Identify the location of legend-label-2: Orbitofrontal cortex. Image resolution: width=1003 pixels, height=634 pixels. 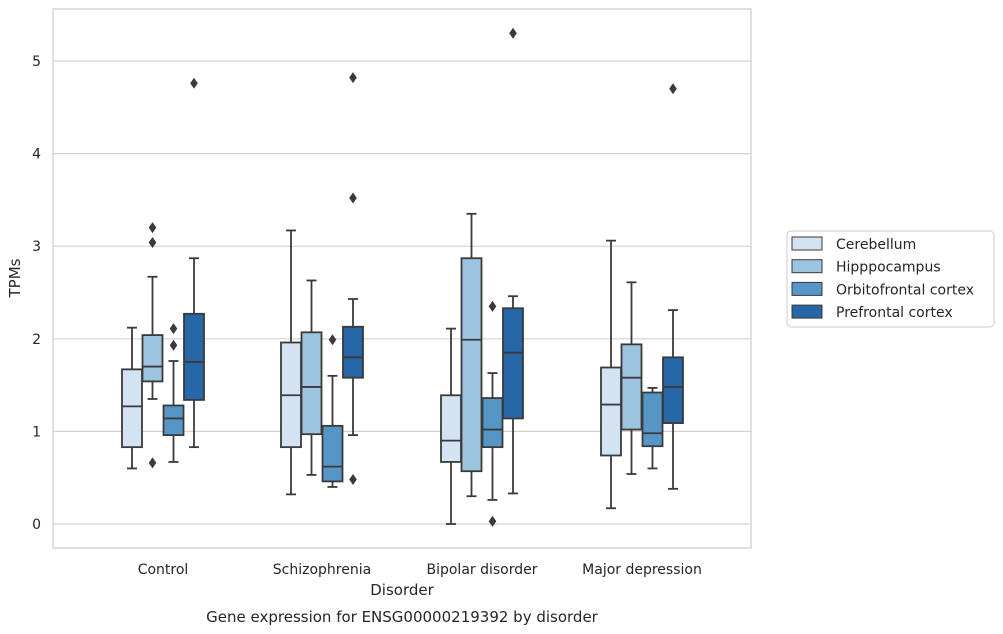
(905, 290).